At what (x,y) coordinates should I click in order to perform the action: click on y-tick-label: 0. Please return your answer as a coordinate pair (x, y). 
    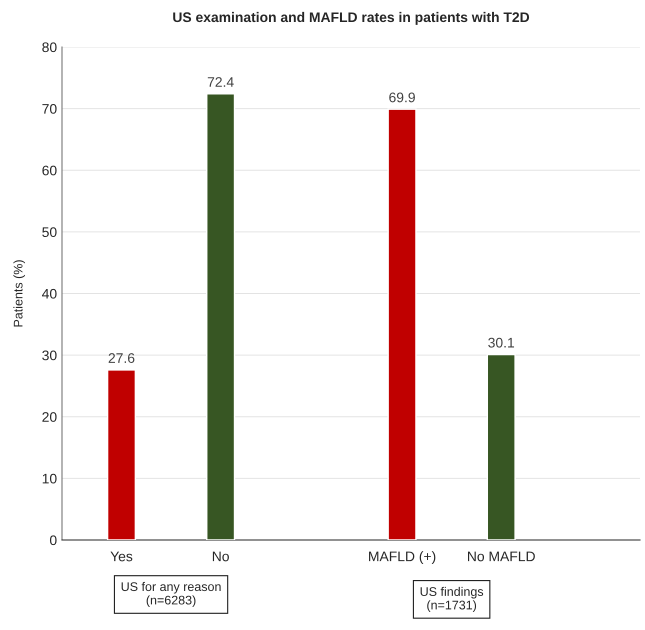
    Looking at the image, I should click on (53, 540).